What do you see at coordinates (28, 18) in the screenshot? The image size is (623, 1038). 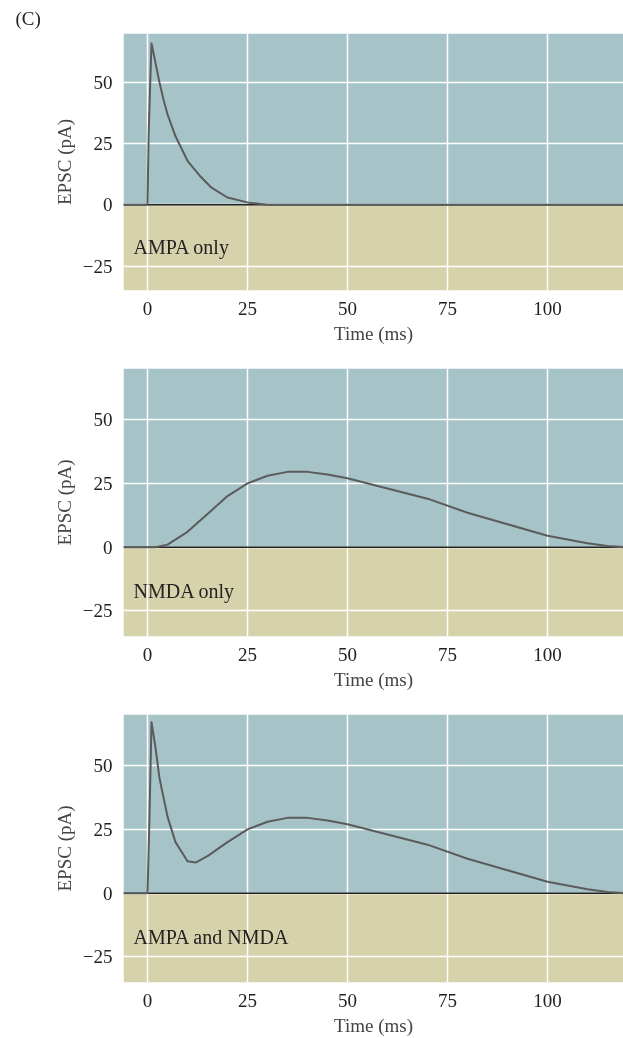 I see `chart-title: (C)` at bounding box center [28, 18].